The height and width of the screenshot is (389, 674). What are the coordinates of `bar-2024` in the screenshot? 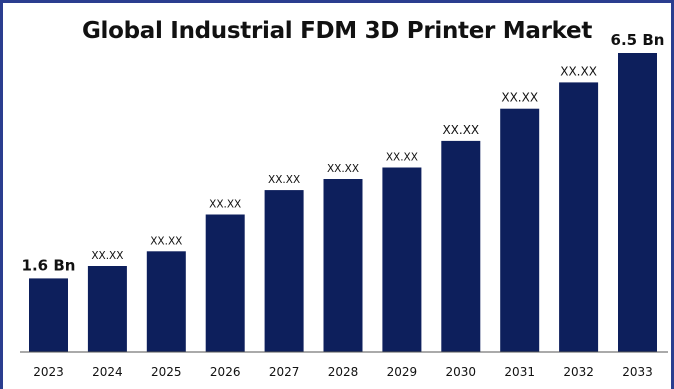 It's located at (107, 309).